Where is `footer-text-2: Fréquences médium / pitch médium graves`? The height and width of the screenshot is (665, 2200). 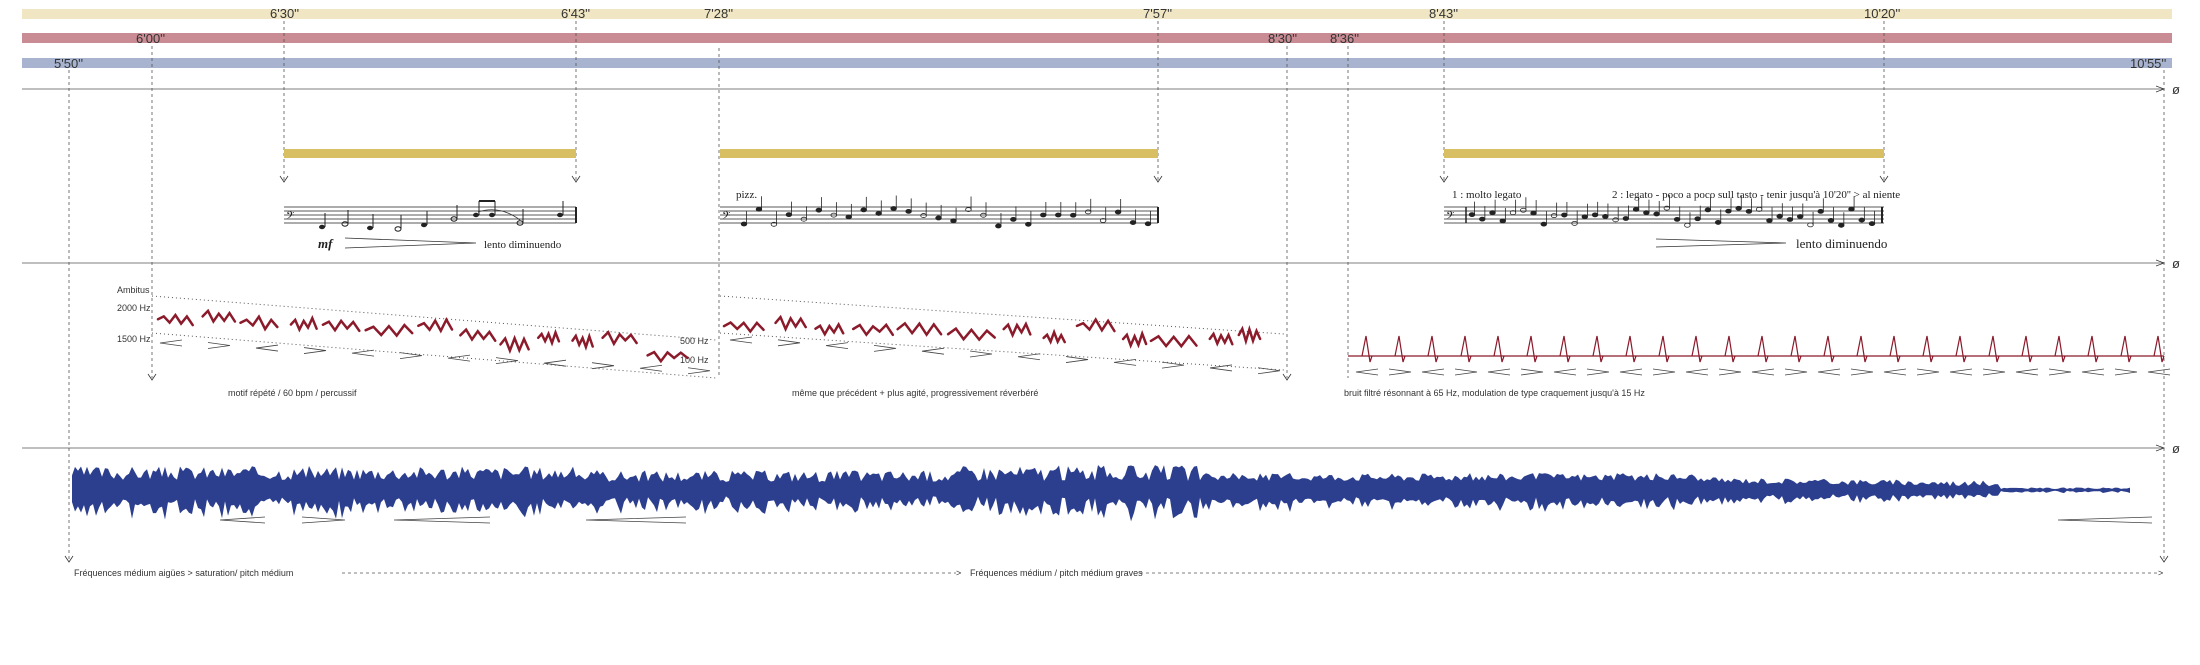
footer-text-2: Fréquences médium / pitch médium graves is located at coordinates (1056, 573).